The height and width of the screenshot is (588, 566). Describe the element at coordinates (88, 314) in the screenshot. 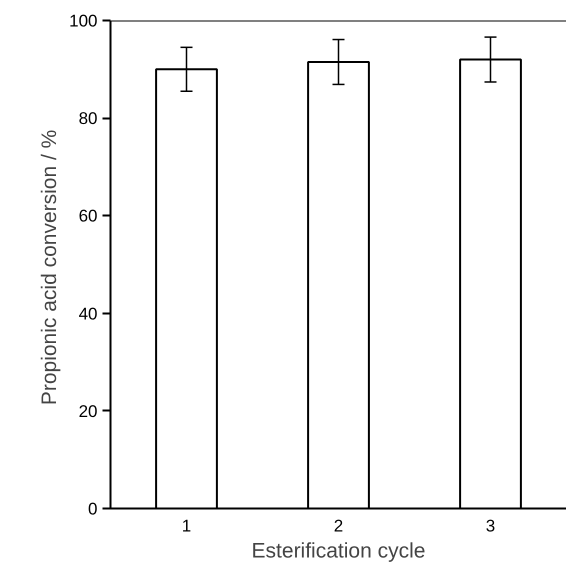

I see `y-tick-label: 40` at that location.